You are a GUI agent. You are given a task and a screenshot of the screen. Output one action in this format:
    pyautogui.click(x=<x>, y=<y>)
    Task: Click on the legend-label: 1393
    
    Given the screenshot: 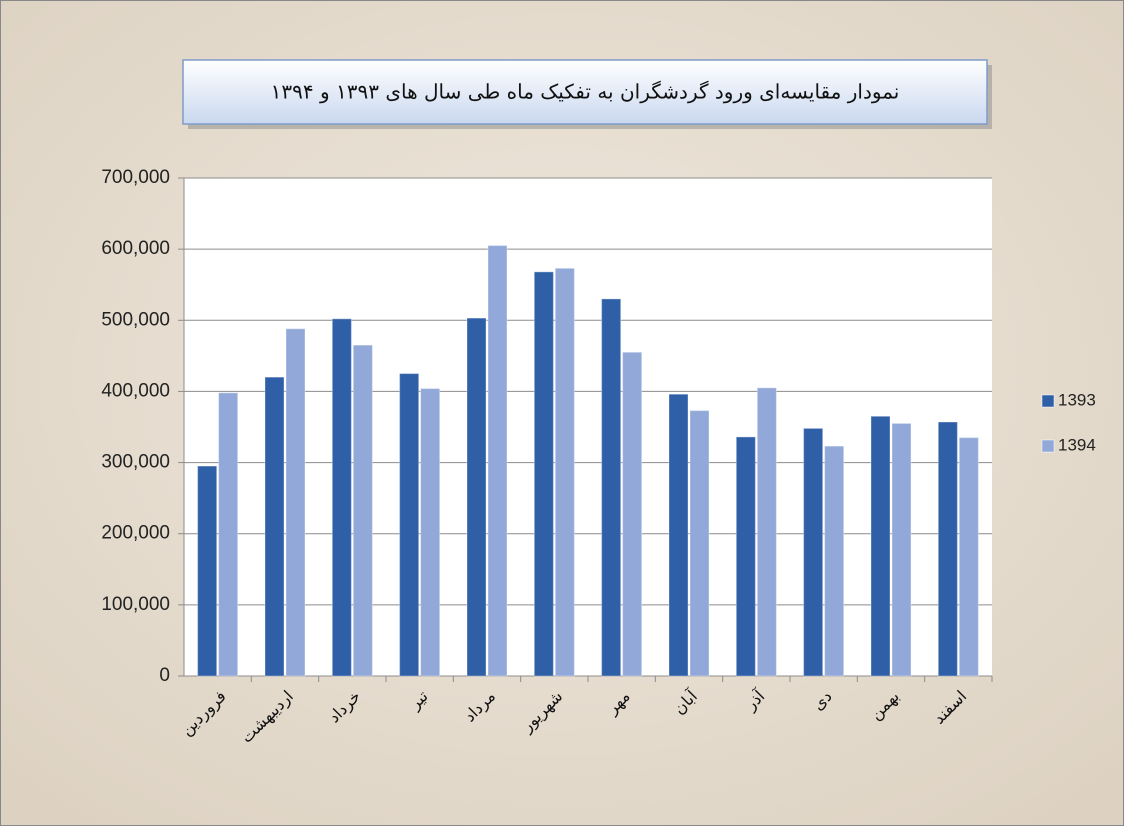 What is the action you would take?
    pyautogui.click(x=1077, y=399)
    